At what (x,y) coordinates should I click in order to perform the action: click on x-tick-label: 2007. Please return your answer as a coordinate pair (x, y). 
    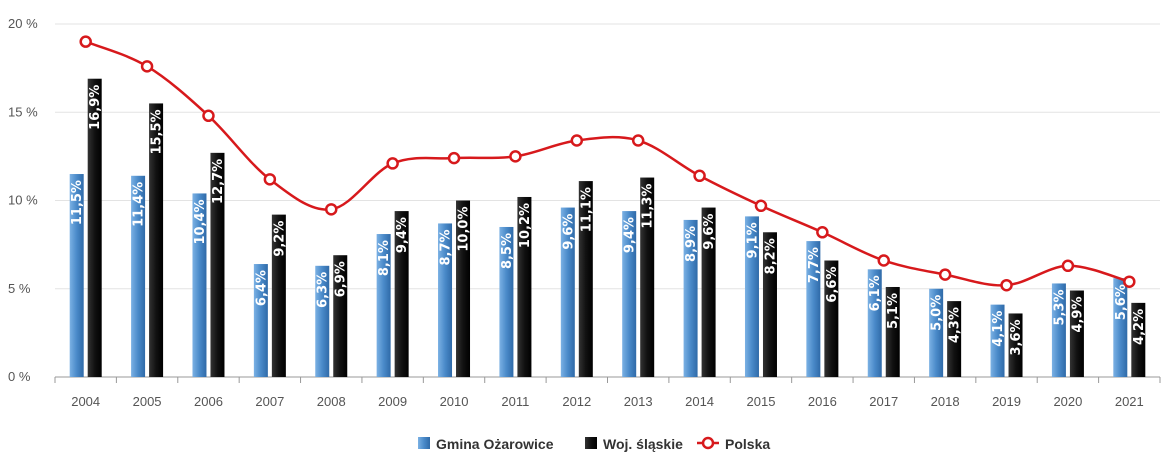
    Looking at the image, I should click on (269, 401).